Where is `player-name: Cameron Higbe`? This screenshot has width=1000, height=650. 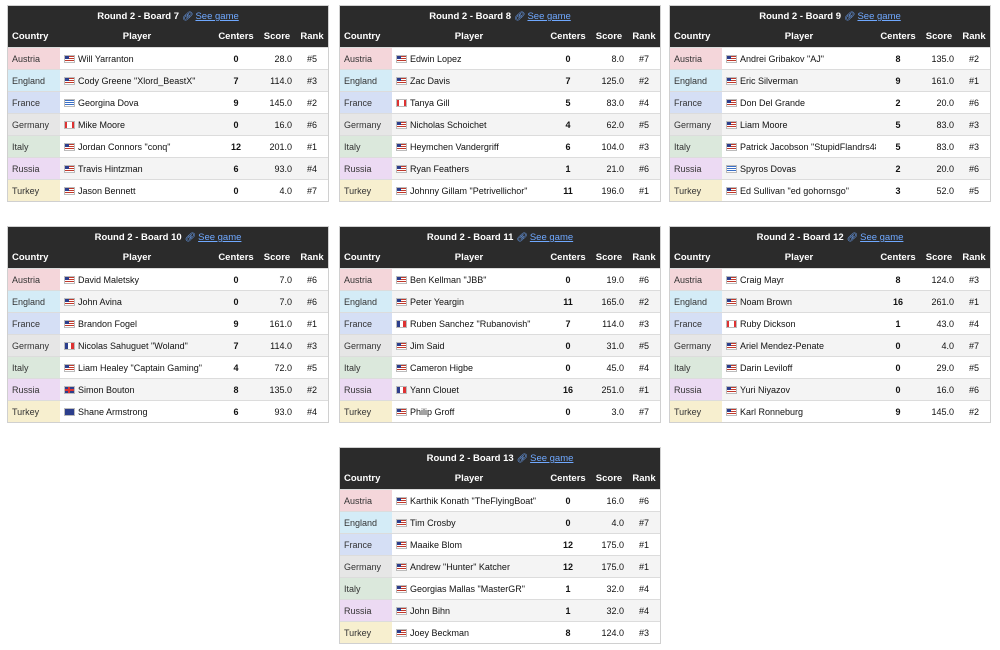 player-name: Cameron Higbe is located at coordinates (442, 367).